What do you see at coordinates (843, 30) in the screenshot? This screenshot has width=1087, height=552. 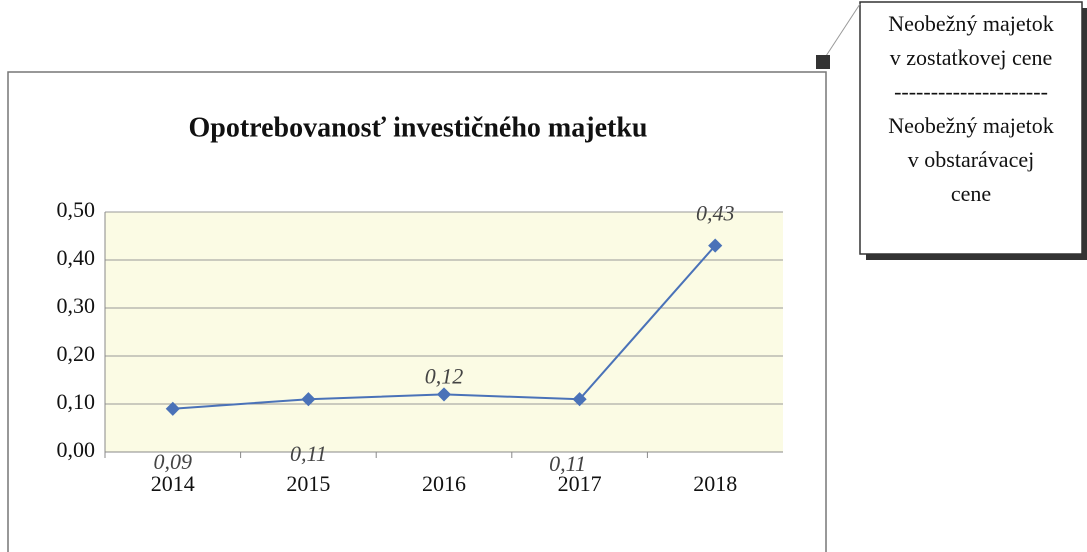 I see `callout-pointer` at bounding box center [843, 30].